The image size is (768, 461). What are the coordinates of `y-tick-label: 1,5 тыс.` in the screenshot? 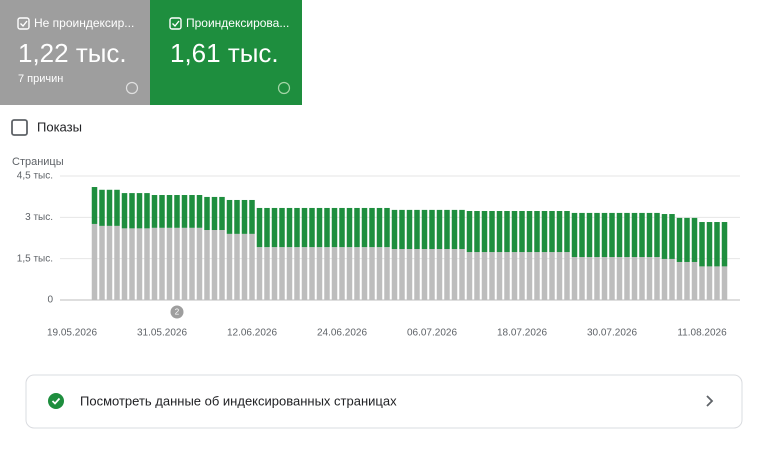 It's located at (35, 258).